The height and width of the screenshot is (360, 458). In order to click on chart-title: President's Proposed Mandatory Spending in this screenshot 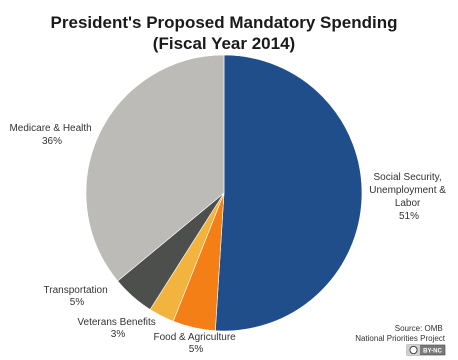, I will do `click(224, 22)`.